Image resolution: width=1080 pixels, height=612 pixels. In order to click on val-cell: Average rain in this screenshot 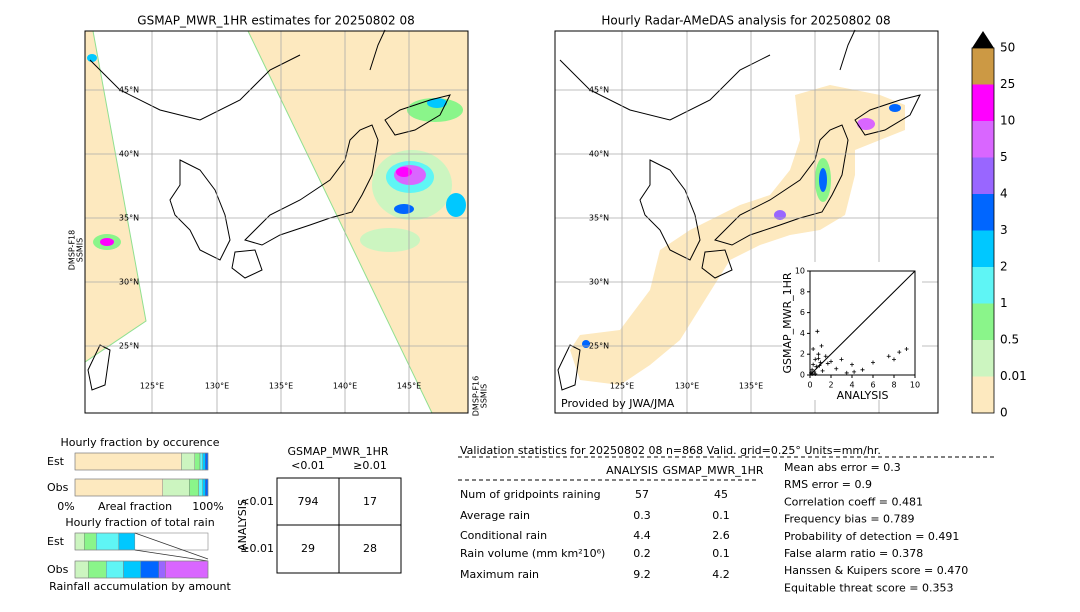, I will do `click(495, 515)`.